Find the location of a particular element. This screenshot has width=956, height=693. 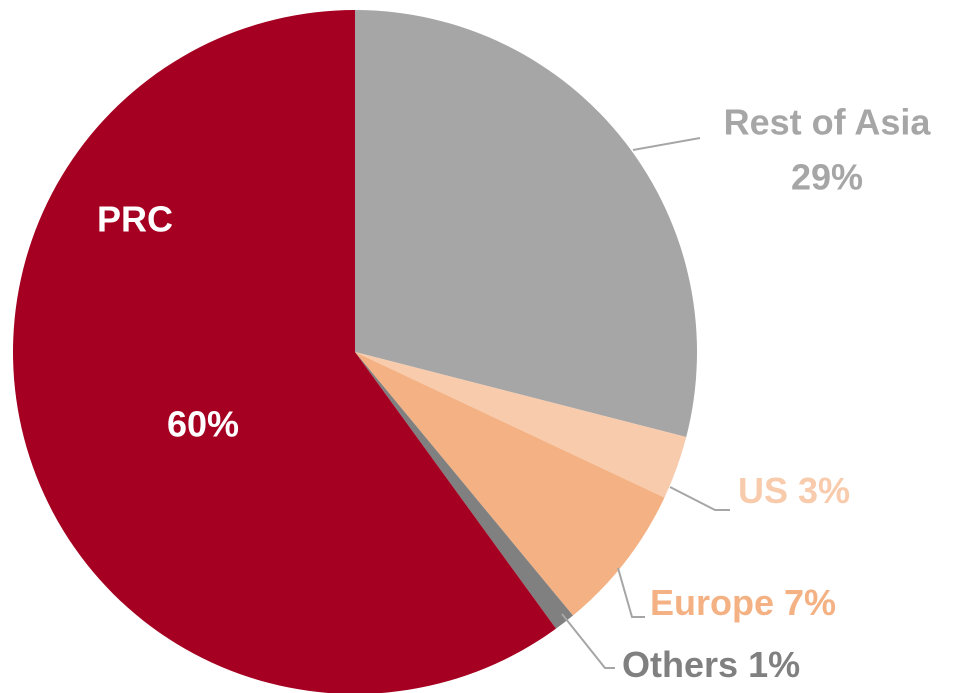

category-label: Europe is located at coordinates (712, 602).